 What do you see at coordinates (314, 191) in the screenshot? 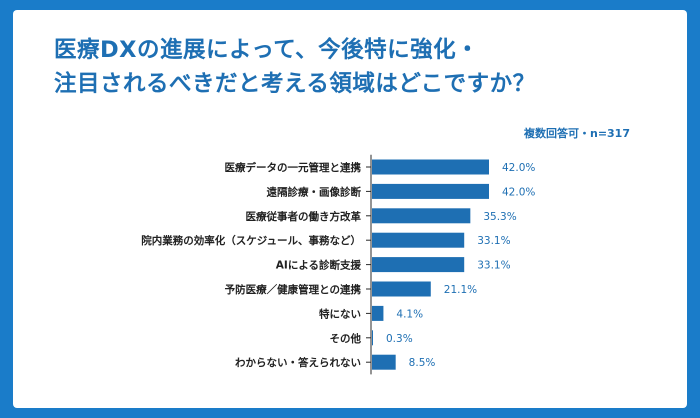
I see `category-label: 遠隔診療・画像診断` at bounding box center [314, 191].